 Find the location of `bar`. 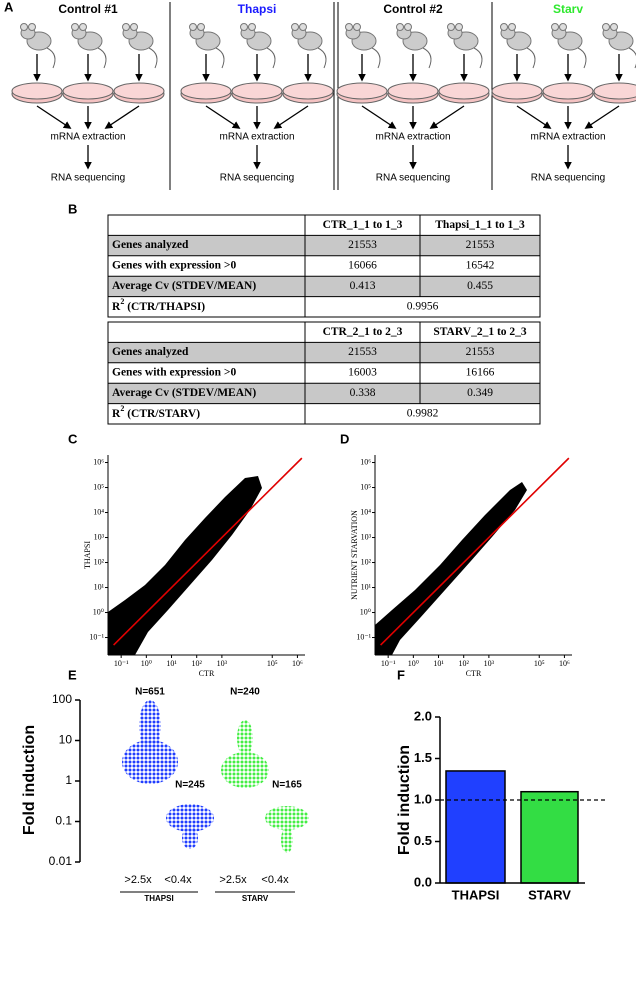

bar is located at coordinates (475, 827).